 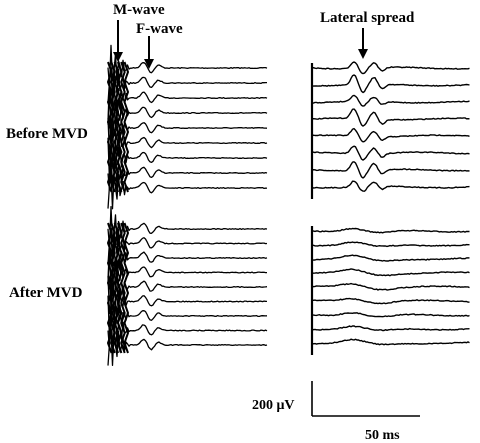 I want to click on lateral-spread-arrow, so click(x=363, y=43).